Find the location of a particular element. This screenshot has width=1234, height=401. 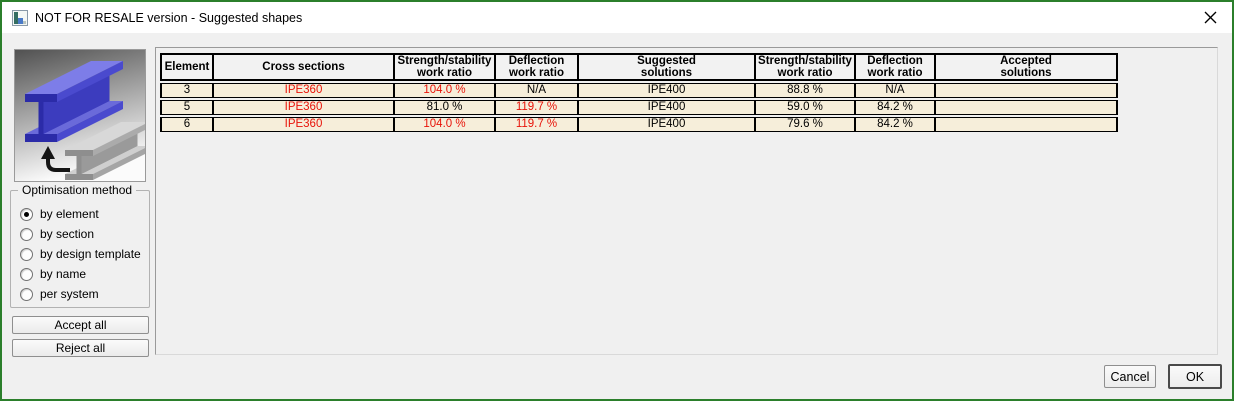

column-header-element: Element is located at coordinates (188, 67).